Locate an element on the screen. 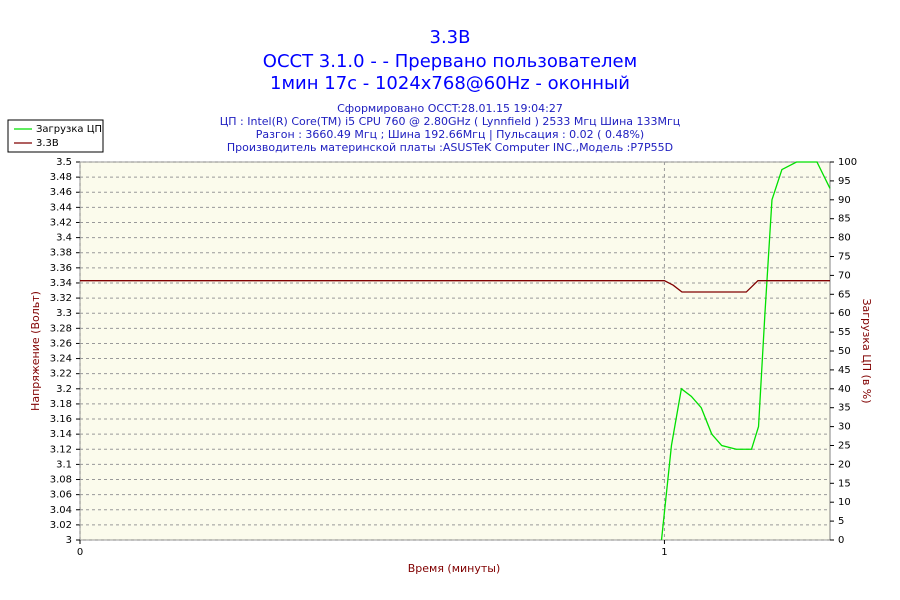  y2-tick-label: 95 is located at coordinates (844, 181).